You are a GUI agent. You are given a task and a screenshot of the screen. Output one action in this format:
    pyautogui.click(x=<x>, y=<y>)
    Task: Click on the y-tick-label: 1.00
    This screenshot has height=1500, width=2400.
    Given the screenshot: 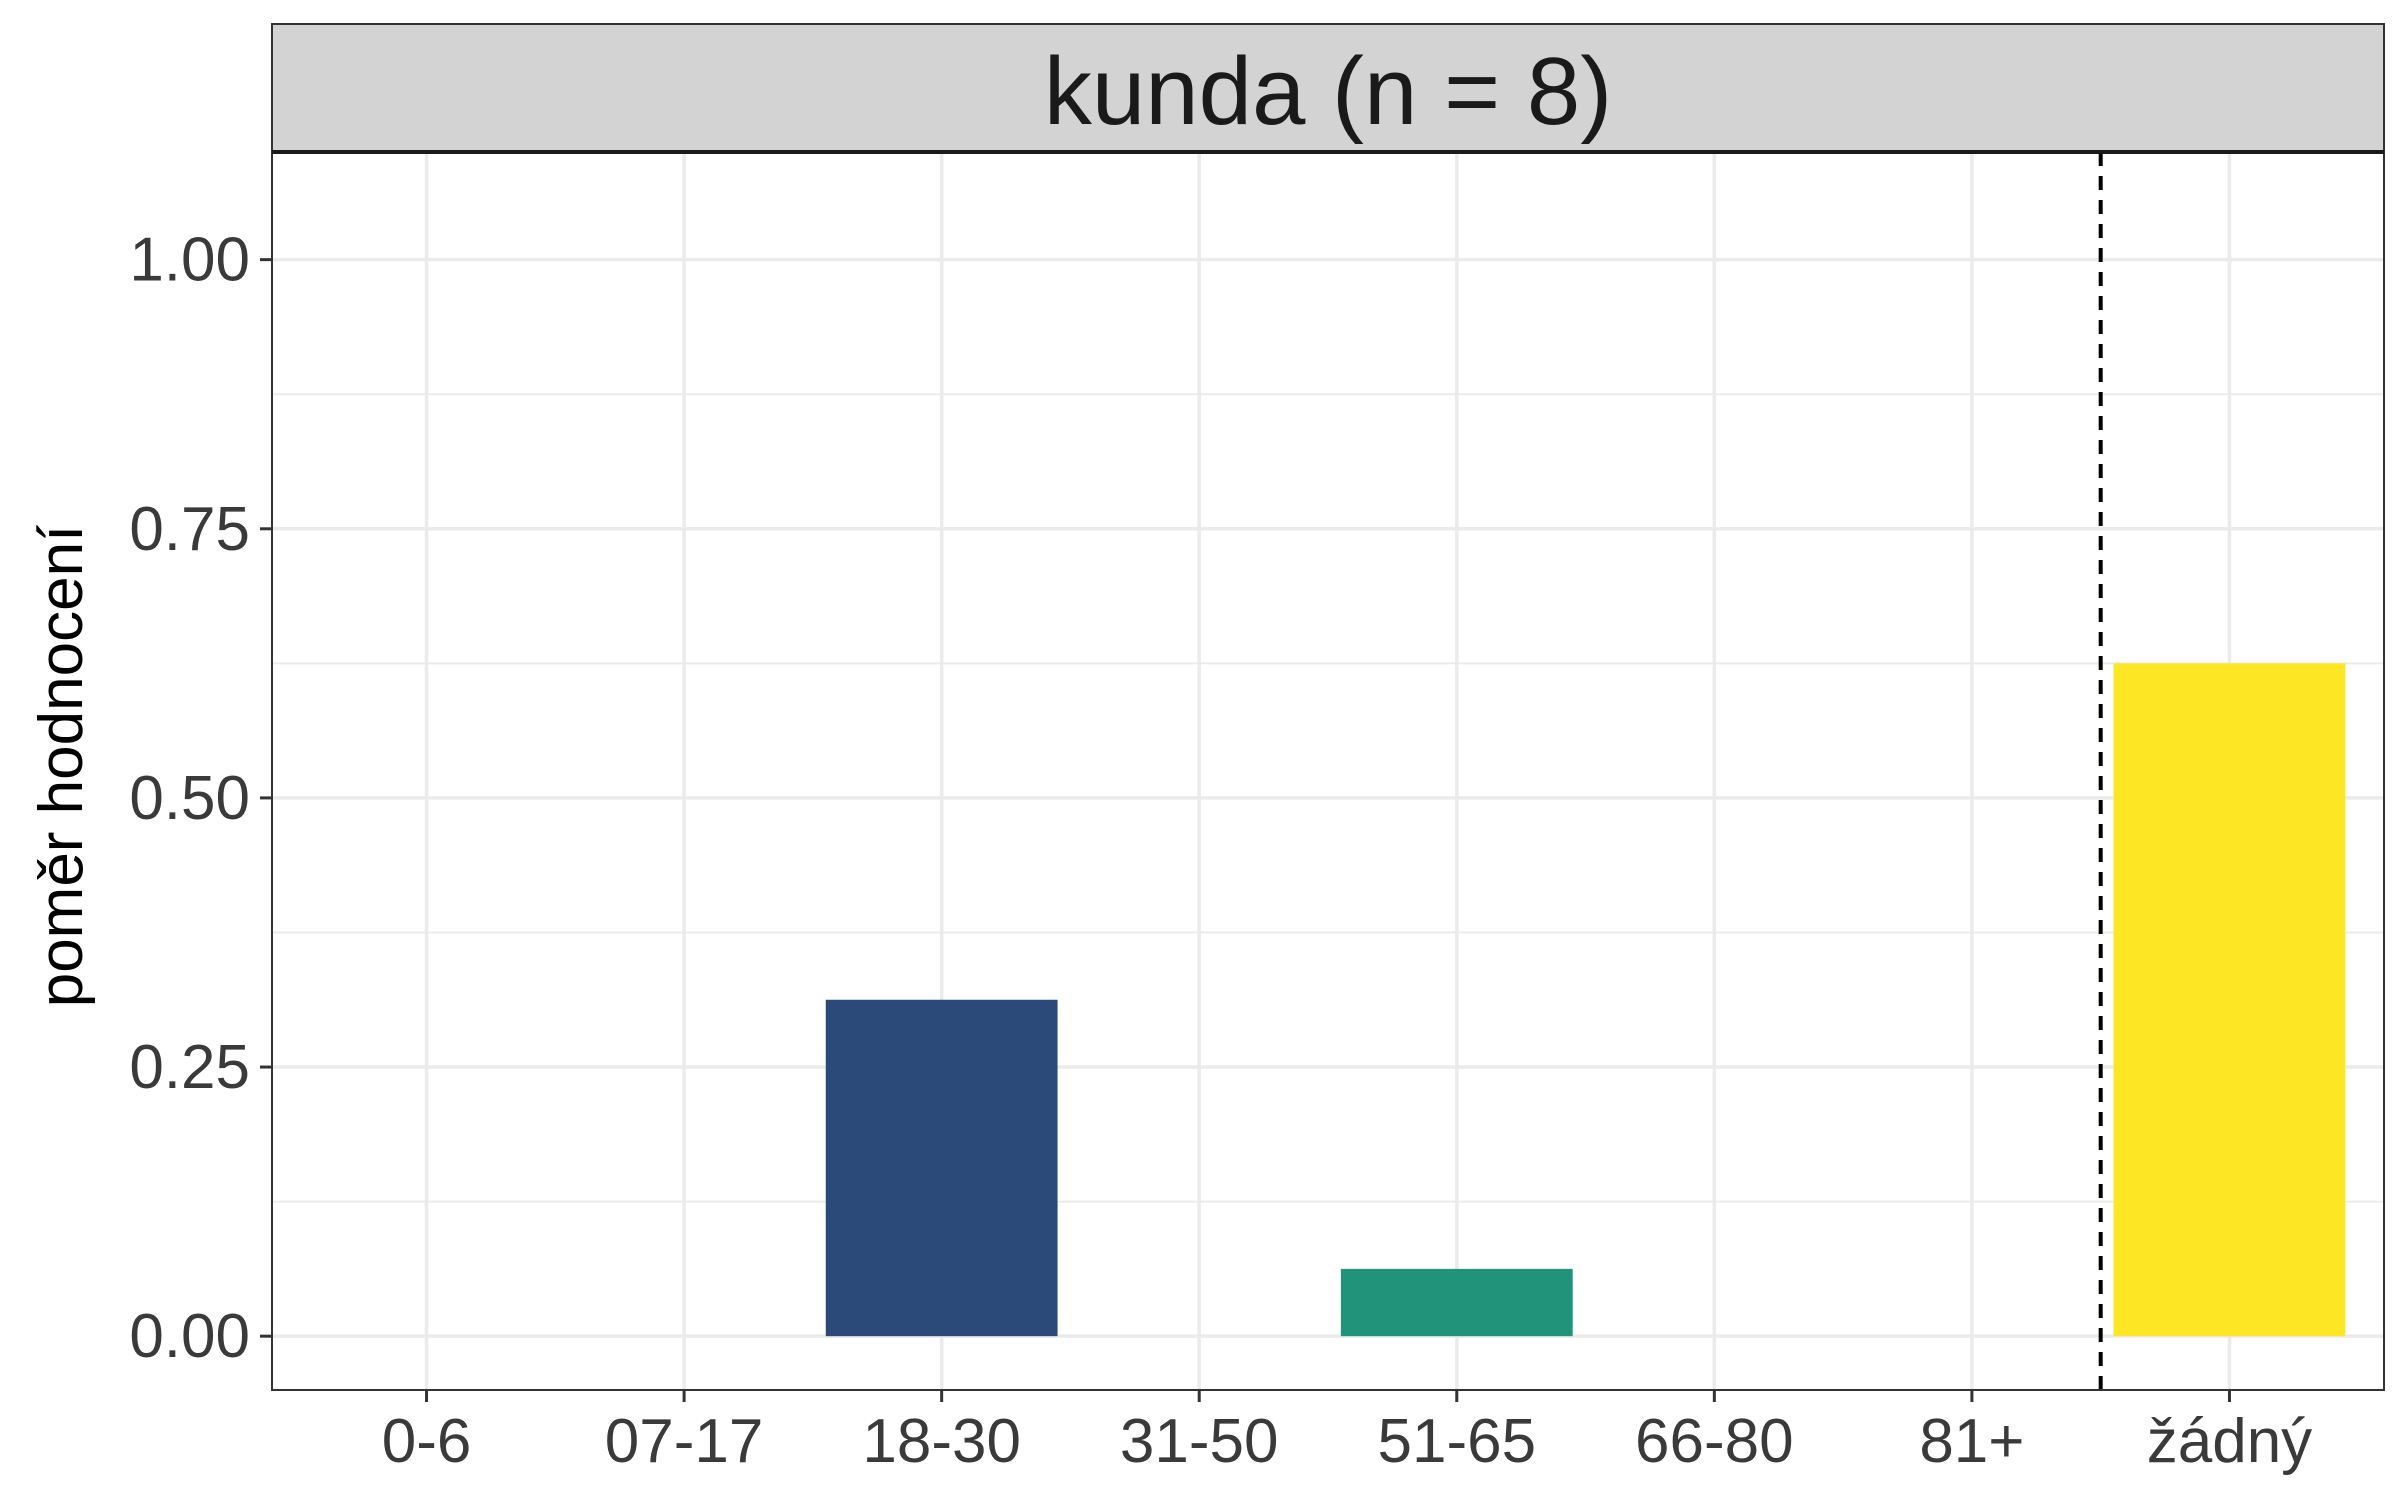 What is the action you would take?
    pyautogui.click(x=189, y=260)
    